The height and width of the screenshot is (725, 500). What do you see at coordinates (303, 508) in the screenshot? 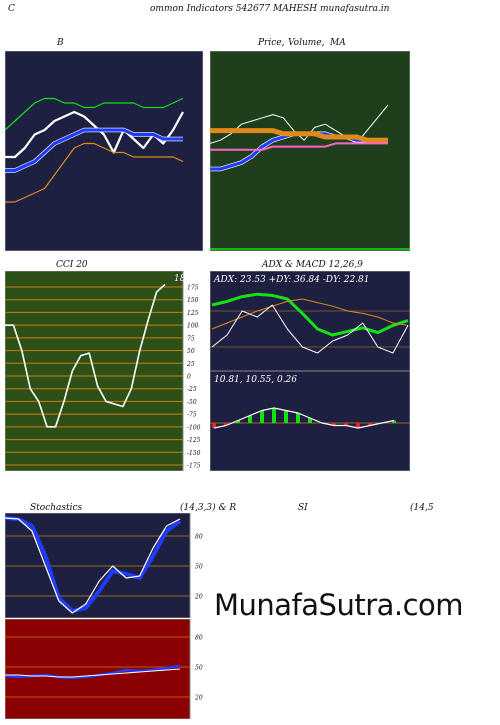
I see `rsi-title-left: SI` at bounding box center [303, 508].